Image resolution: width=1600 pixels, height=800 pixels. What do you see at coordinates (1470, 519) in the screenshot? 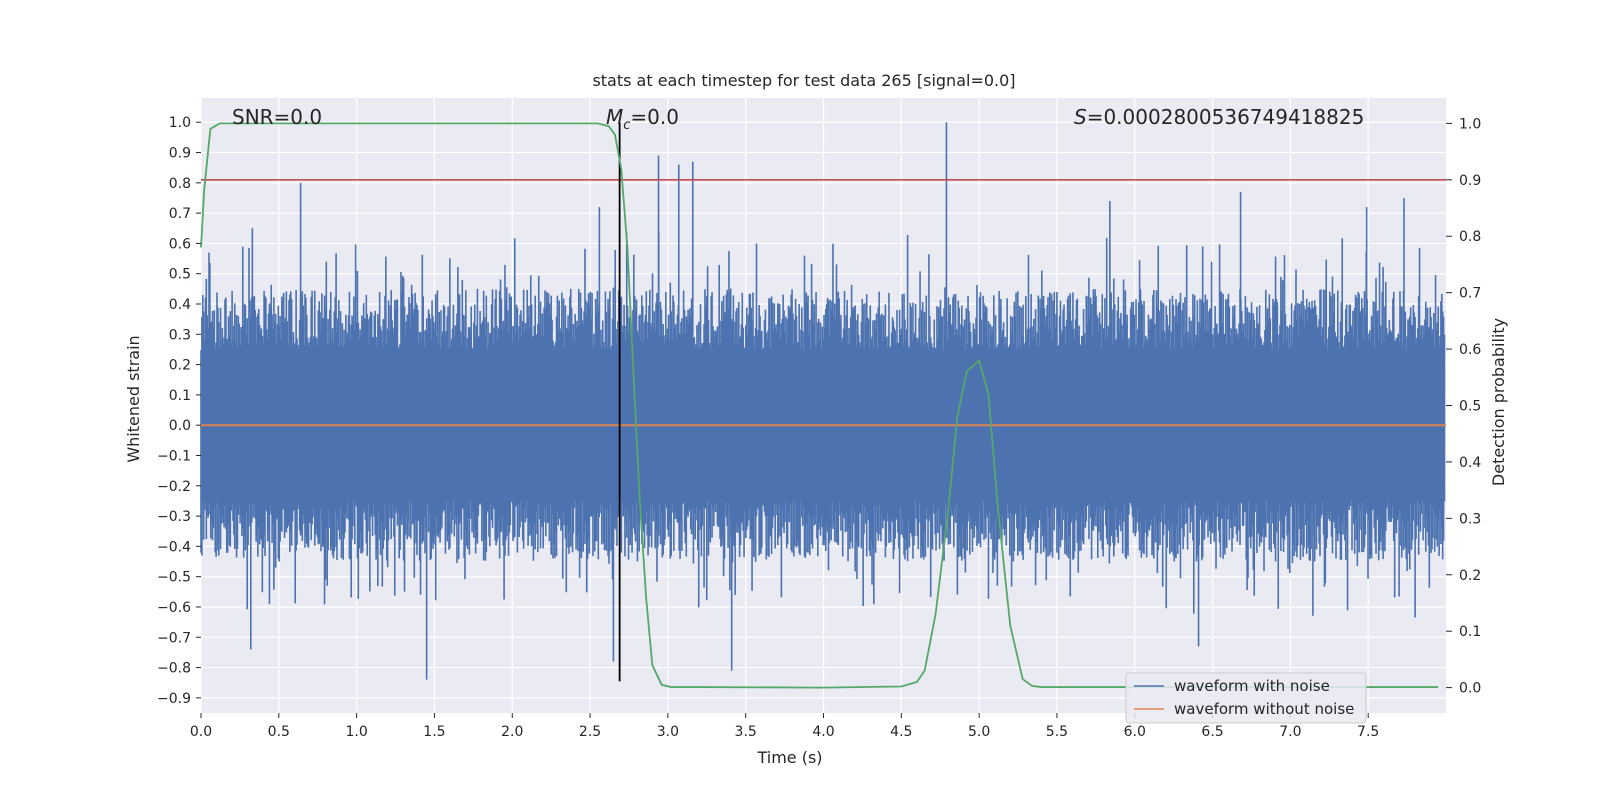
I see `y2-tick-label: 0.3` at bounding box center [1470, 519].